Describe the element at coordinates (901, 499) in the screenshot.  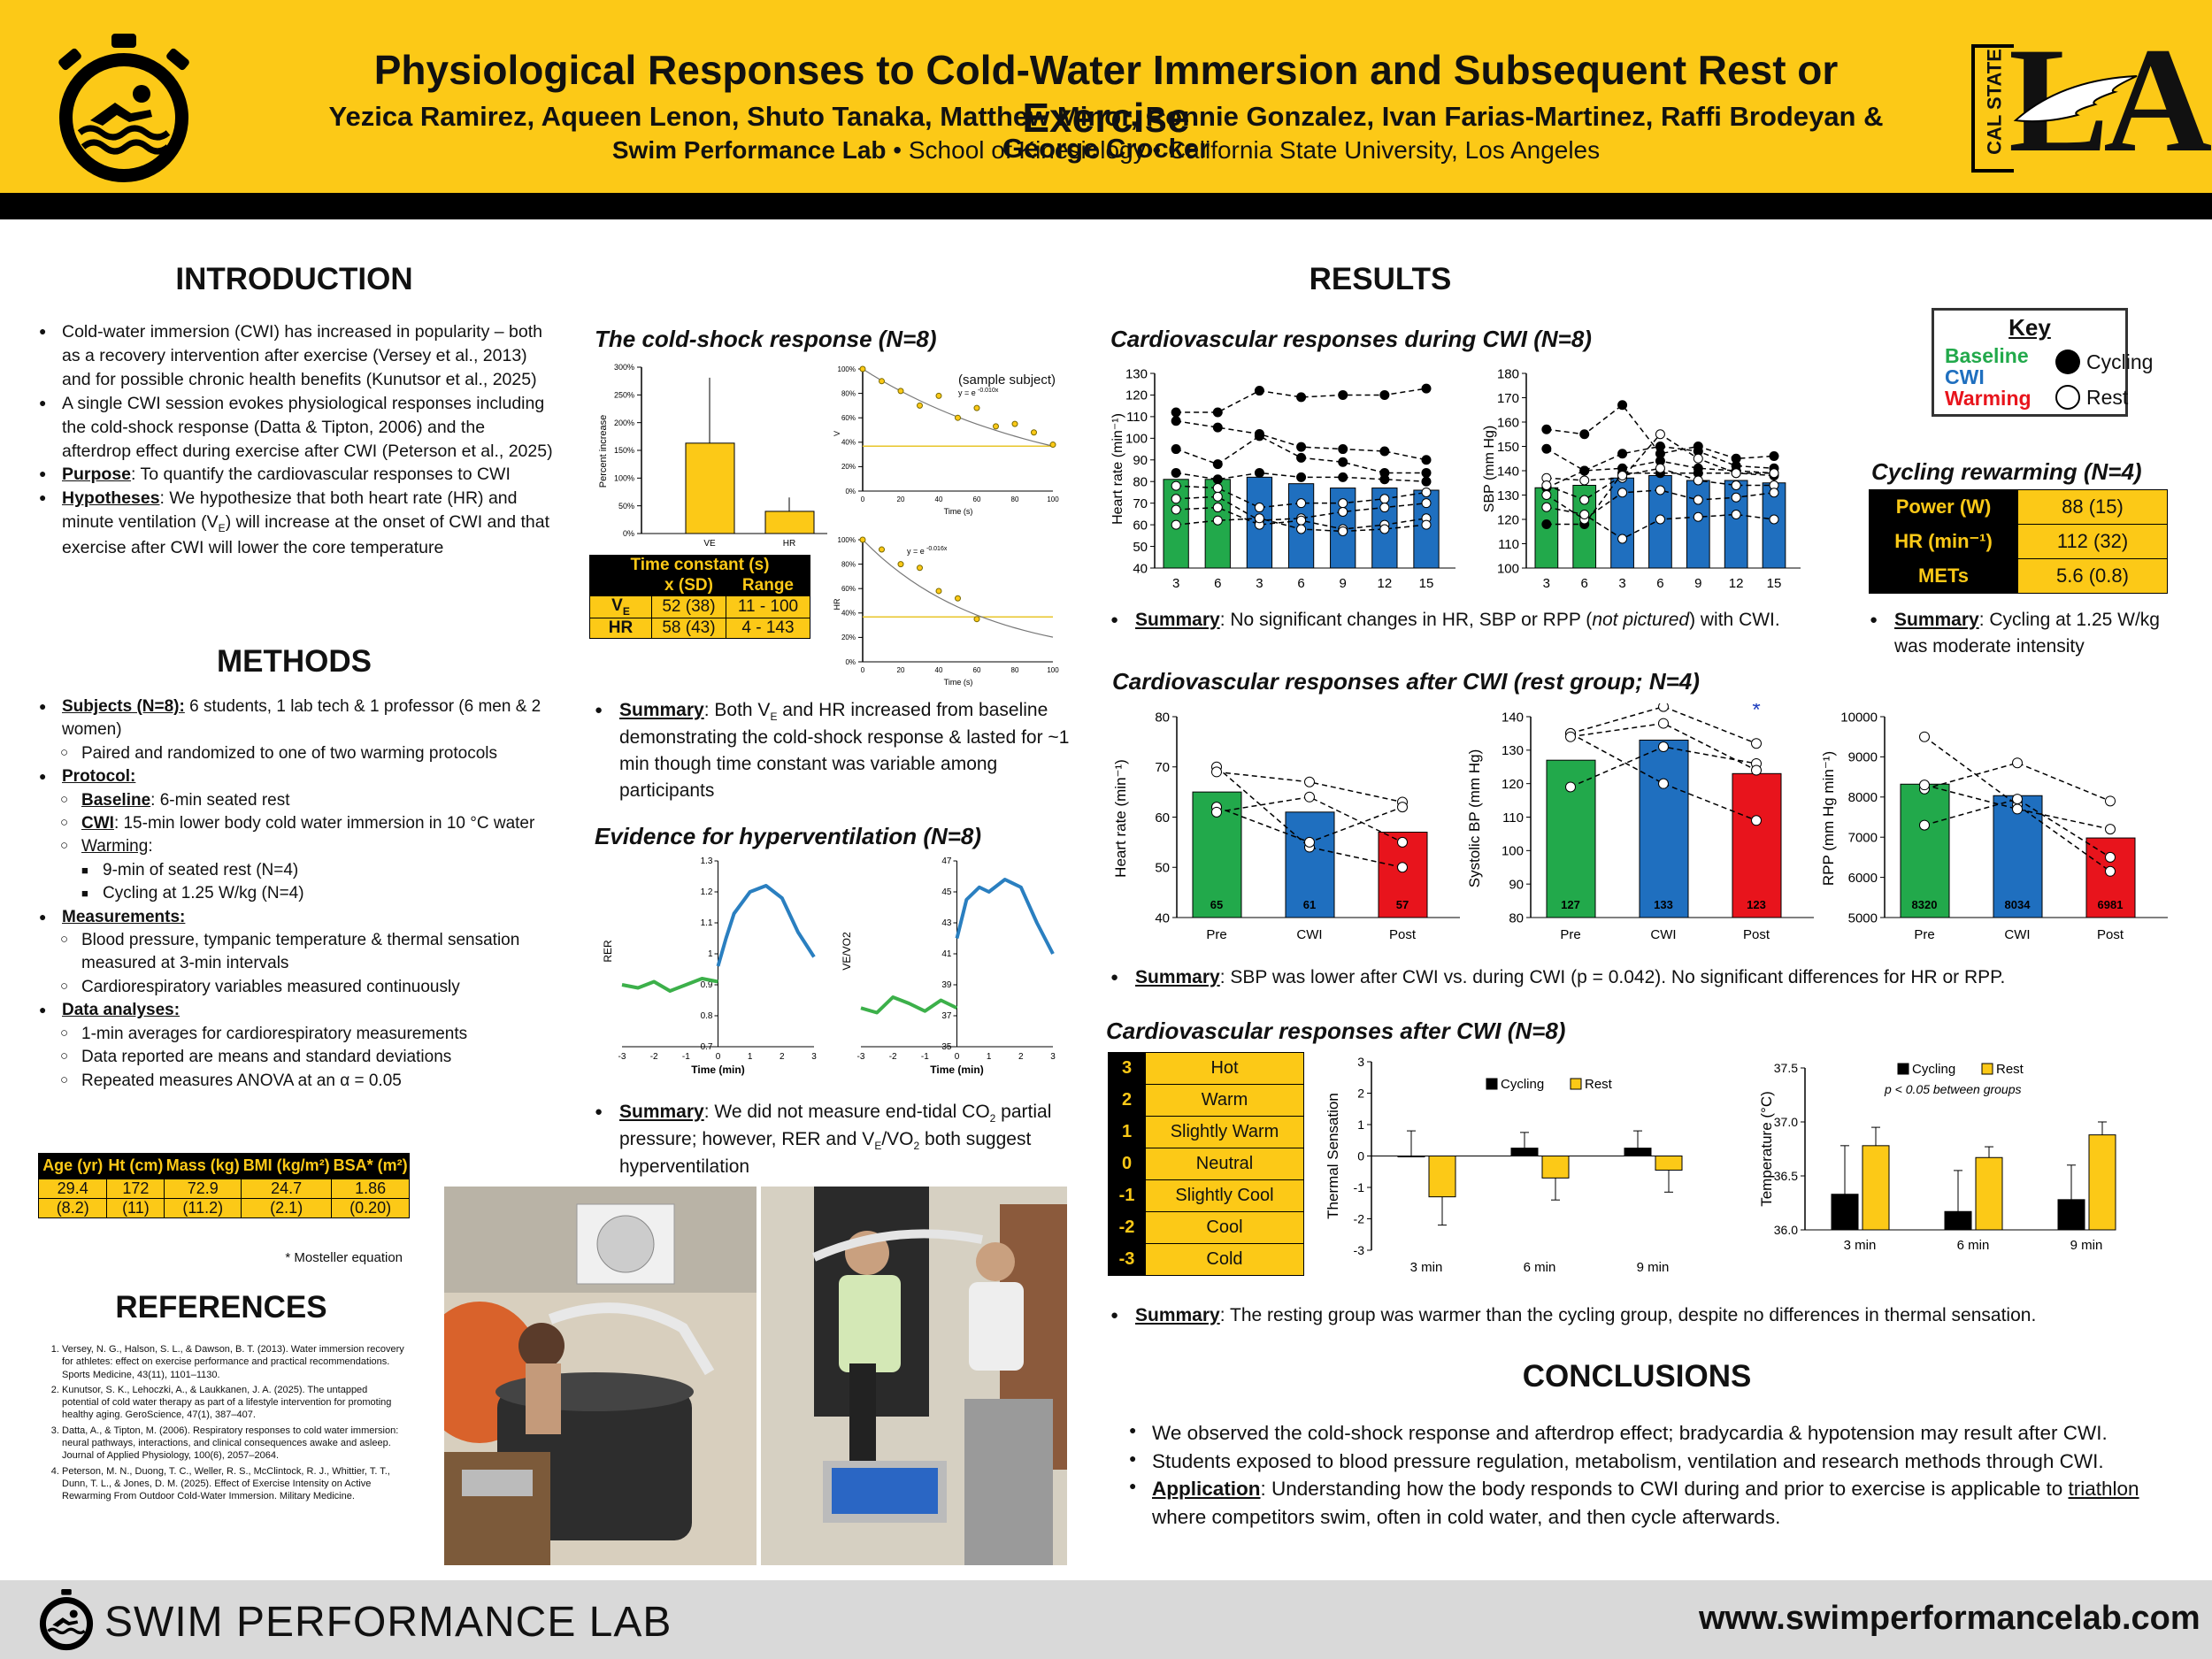
I see `x-tick-label: 20` at that location.